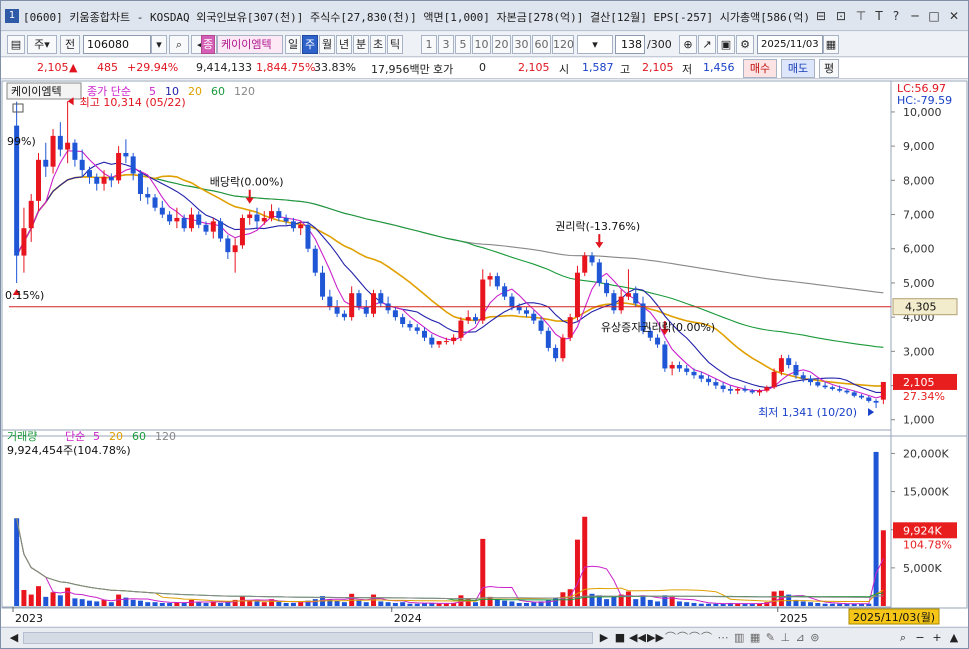 Image resolution: width=969 pixels, height=649 pixels. I want to click on link-icon: ⊡, so click(841, 16).